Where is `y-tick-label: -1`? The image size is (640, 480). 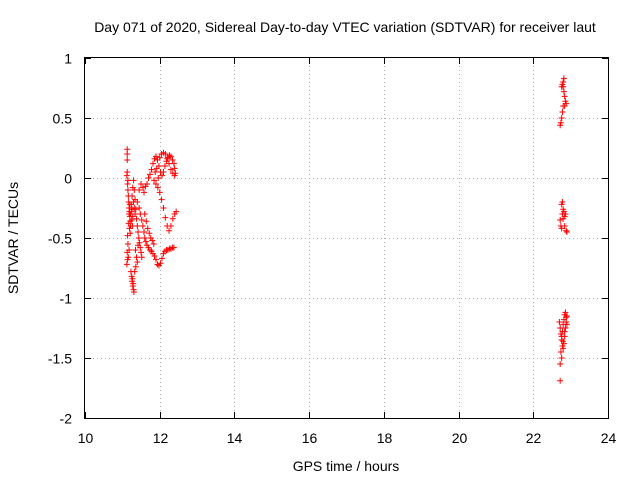 y-tick-label: -1 is located at coordinates (66, 299).